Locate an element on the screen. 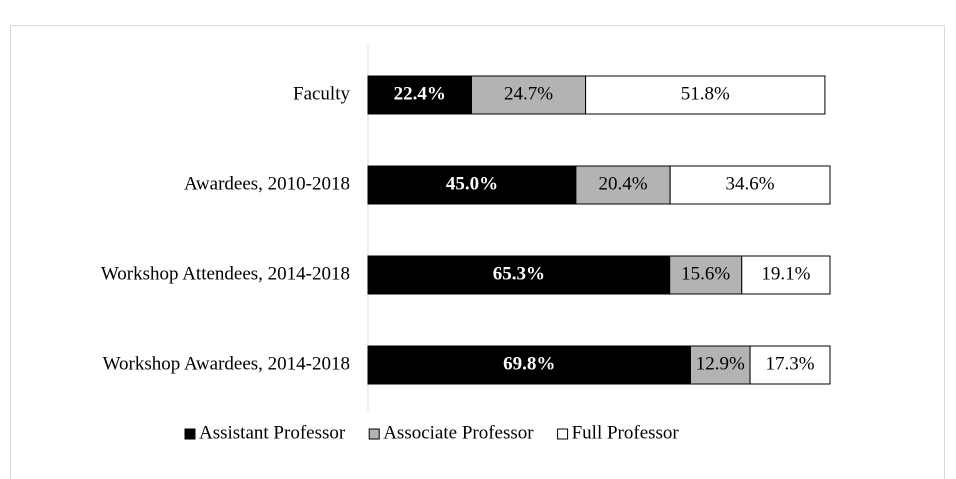 Image resolution: width=956 pixels, height=479 pixels. value-label: 12.9% is located at coordinates (720, 363).